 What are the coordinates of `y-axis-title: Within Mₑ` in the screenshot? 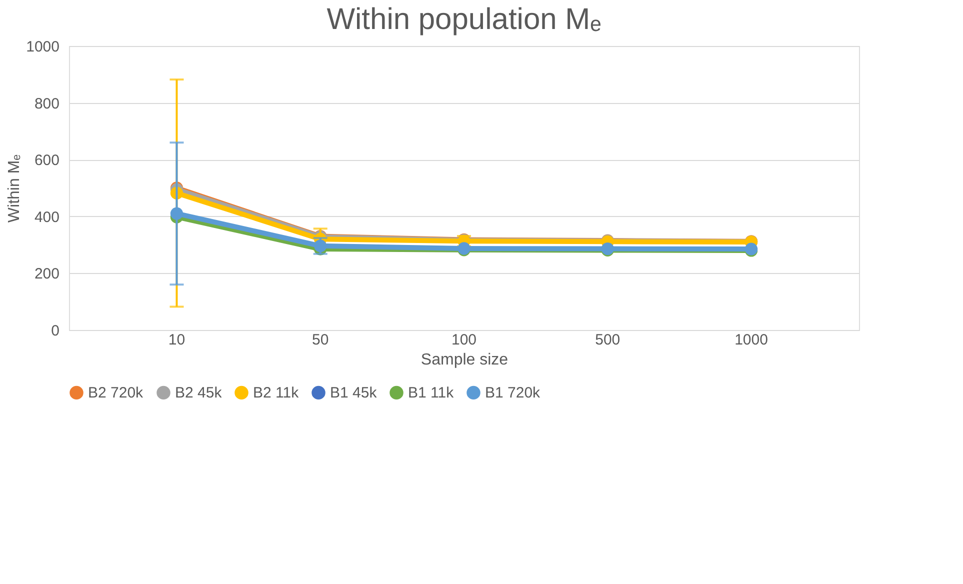 It's located at (15, 188).